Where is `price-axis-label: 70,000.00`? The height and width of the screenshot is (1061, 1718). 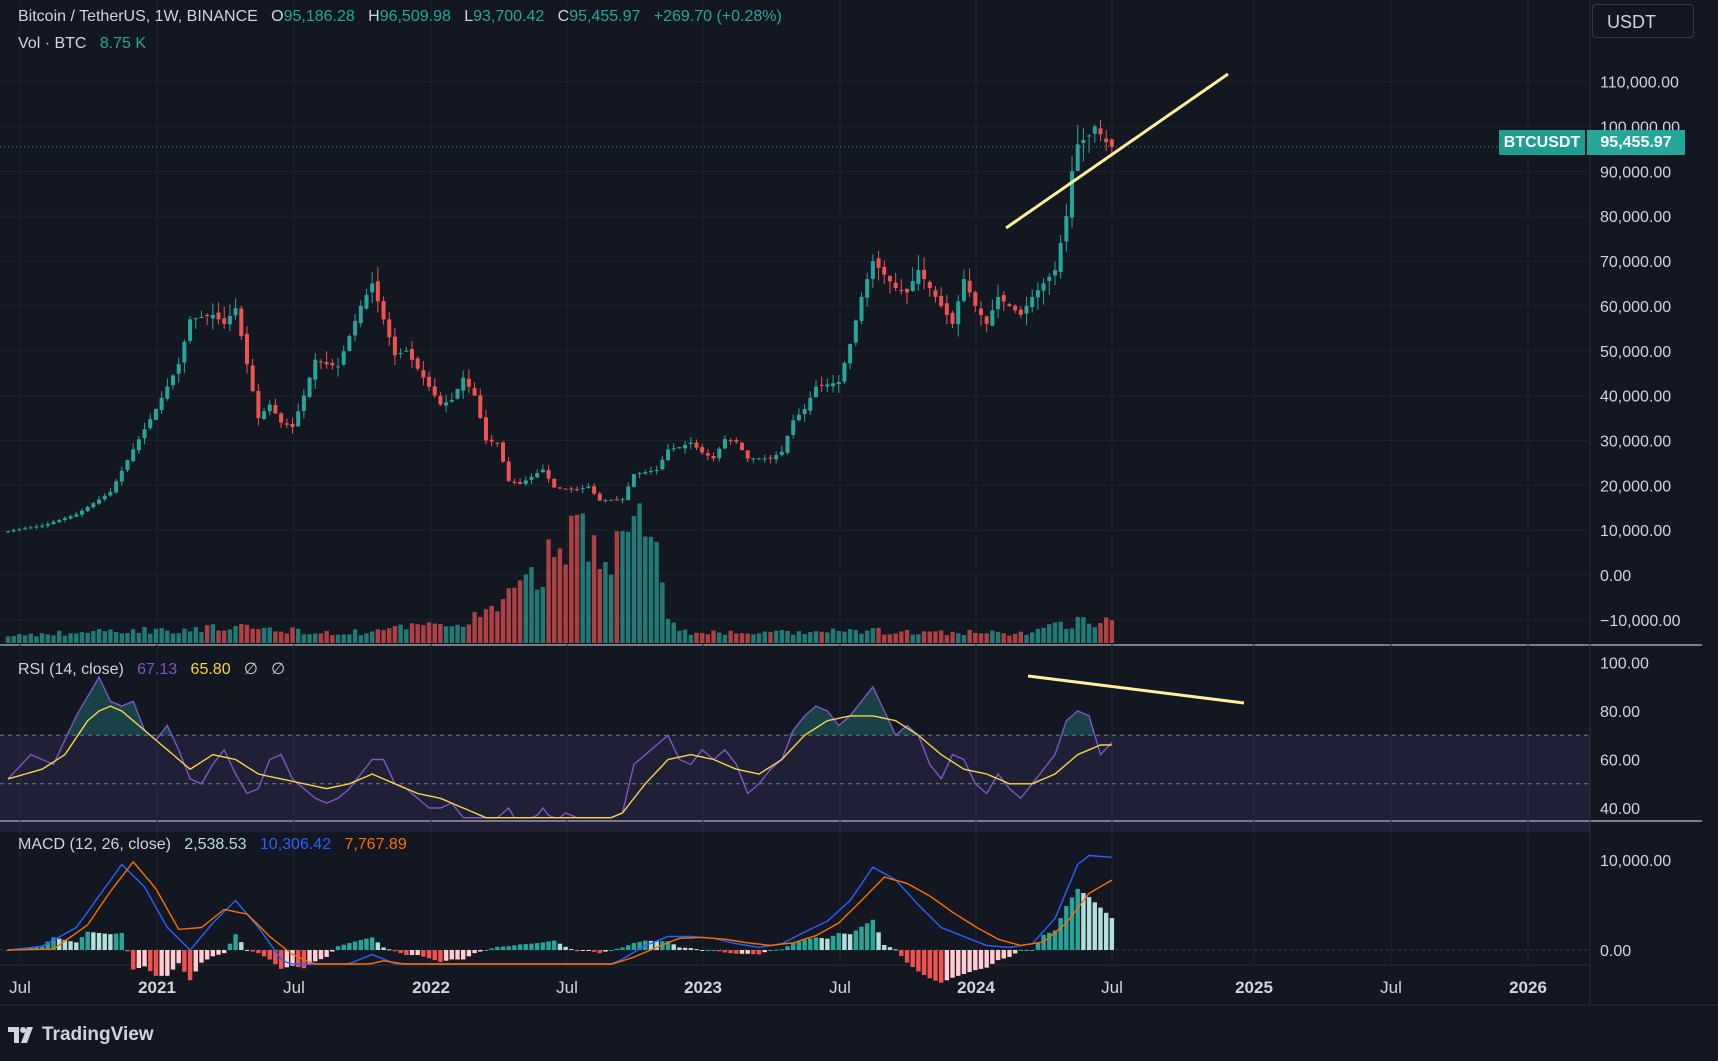 price-axis-label: 70,000.00 is located at coordinates (1635, 262).